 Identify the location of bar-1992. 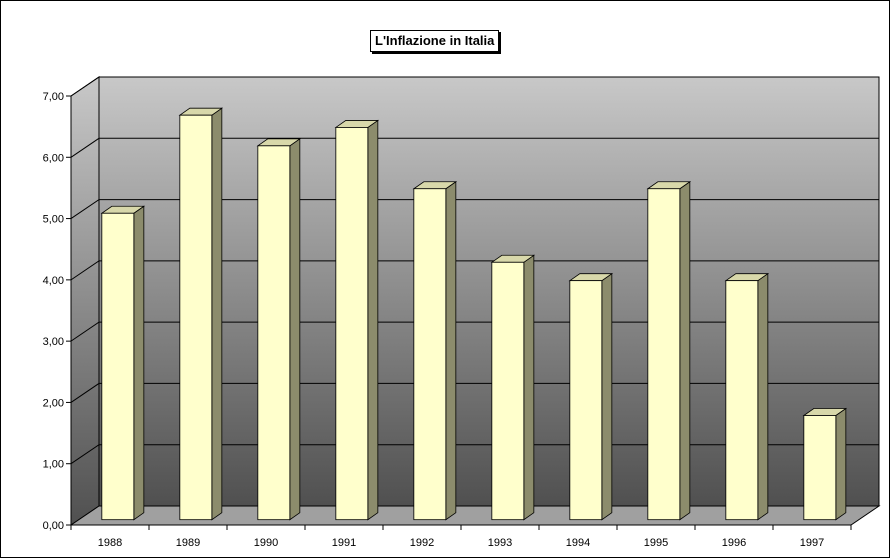
(435, 350).